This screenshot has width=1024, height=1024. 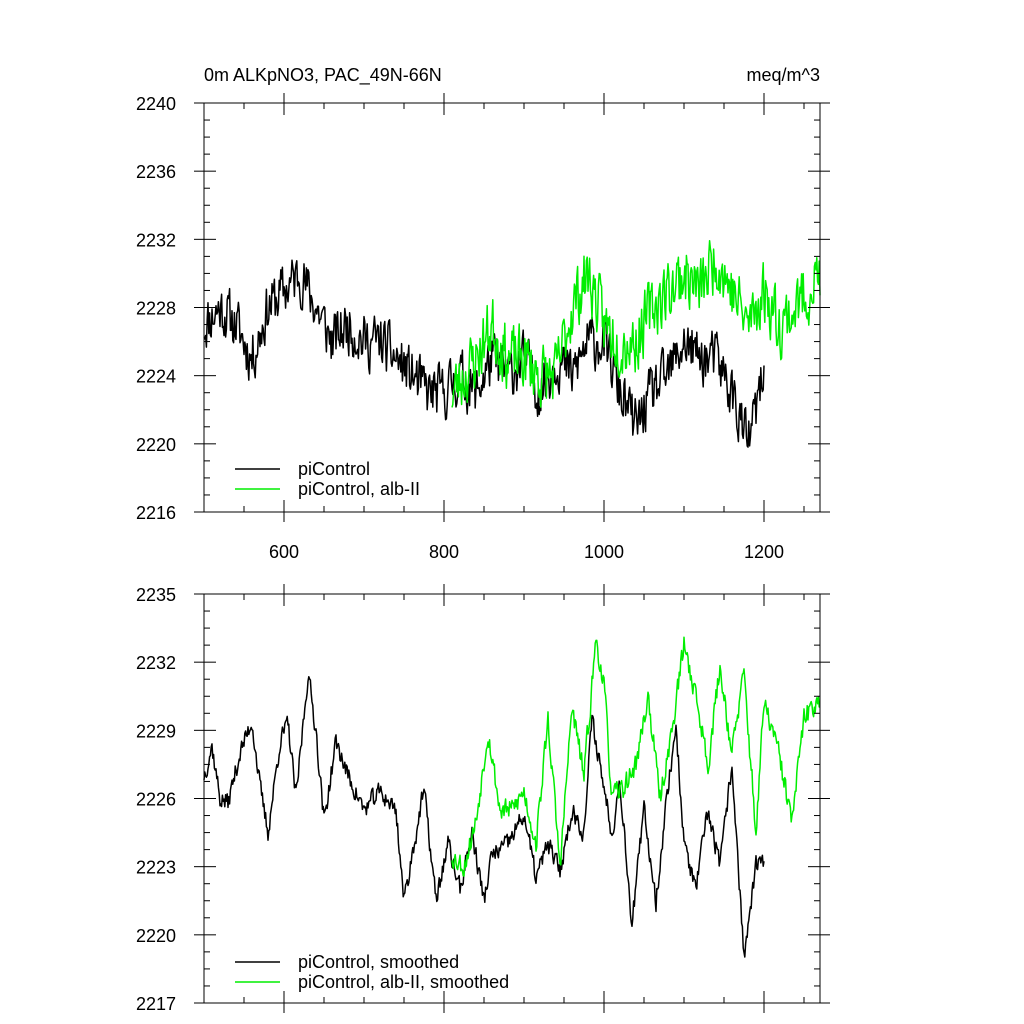 I want to click on y-tick-label: 2229, so click(x=156, y=731).